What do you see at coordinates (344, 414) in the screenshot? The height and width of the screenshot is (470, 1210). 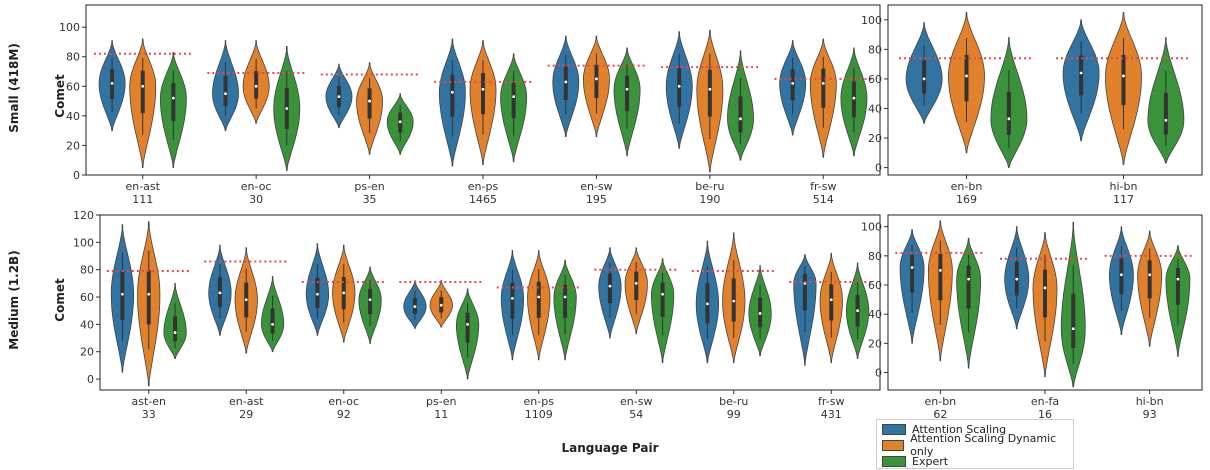 I see `x-tick-count-label: 92` at bounding box center [344, 414].